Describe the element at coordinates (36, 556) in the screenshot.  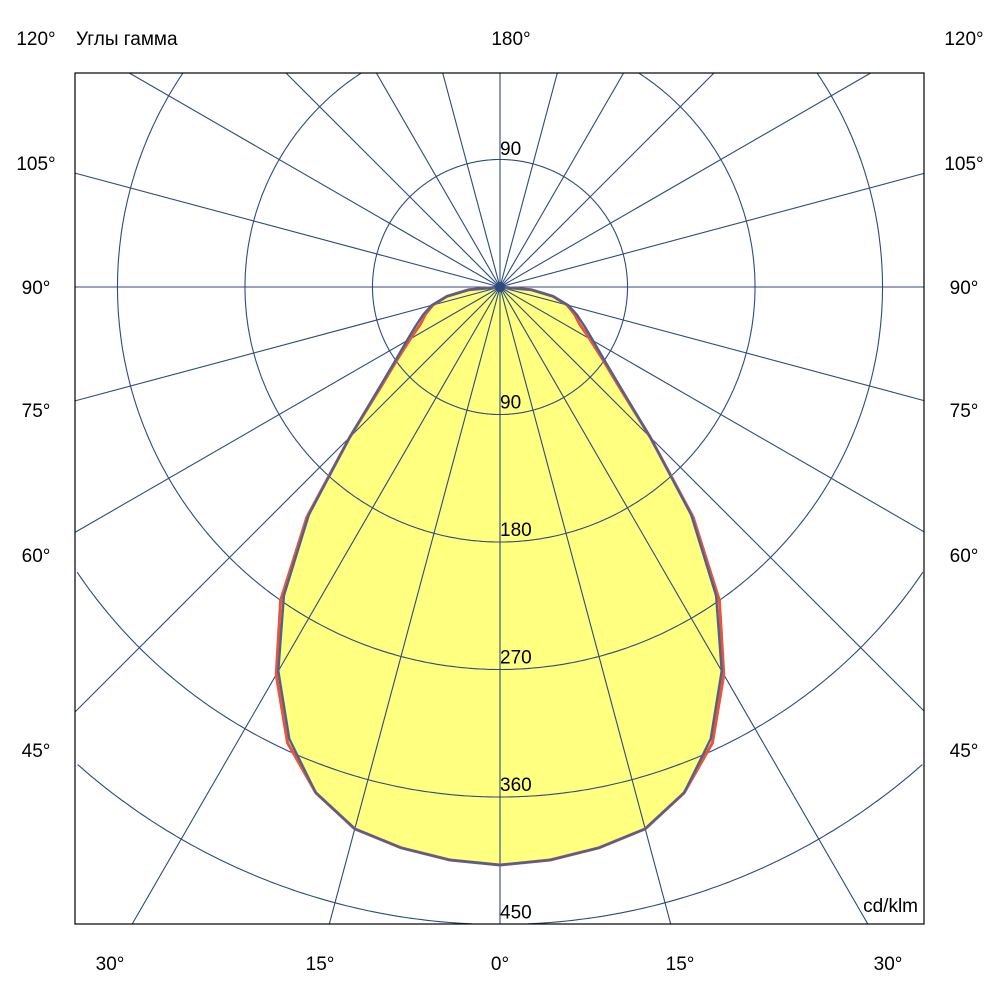
I see `angle-label-left: 60°` at that location.